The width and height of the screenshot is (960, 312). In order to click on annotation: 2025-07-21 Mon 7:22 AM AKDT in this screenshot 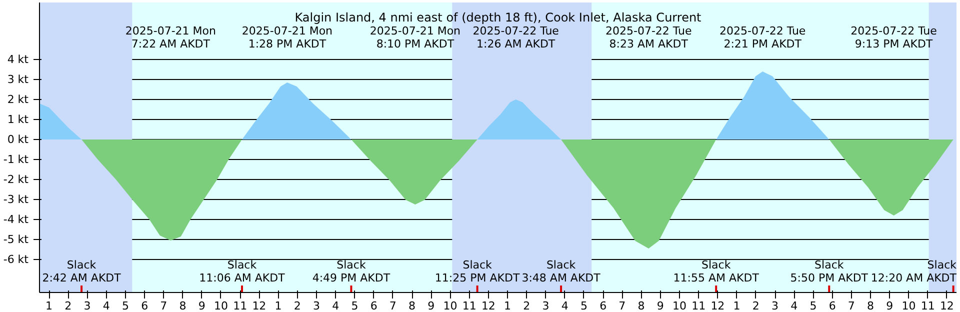, I will do `click(170, 37)`.